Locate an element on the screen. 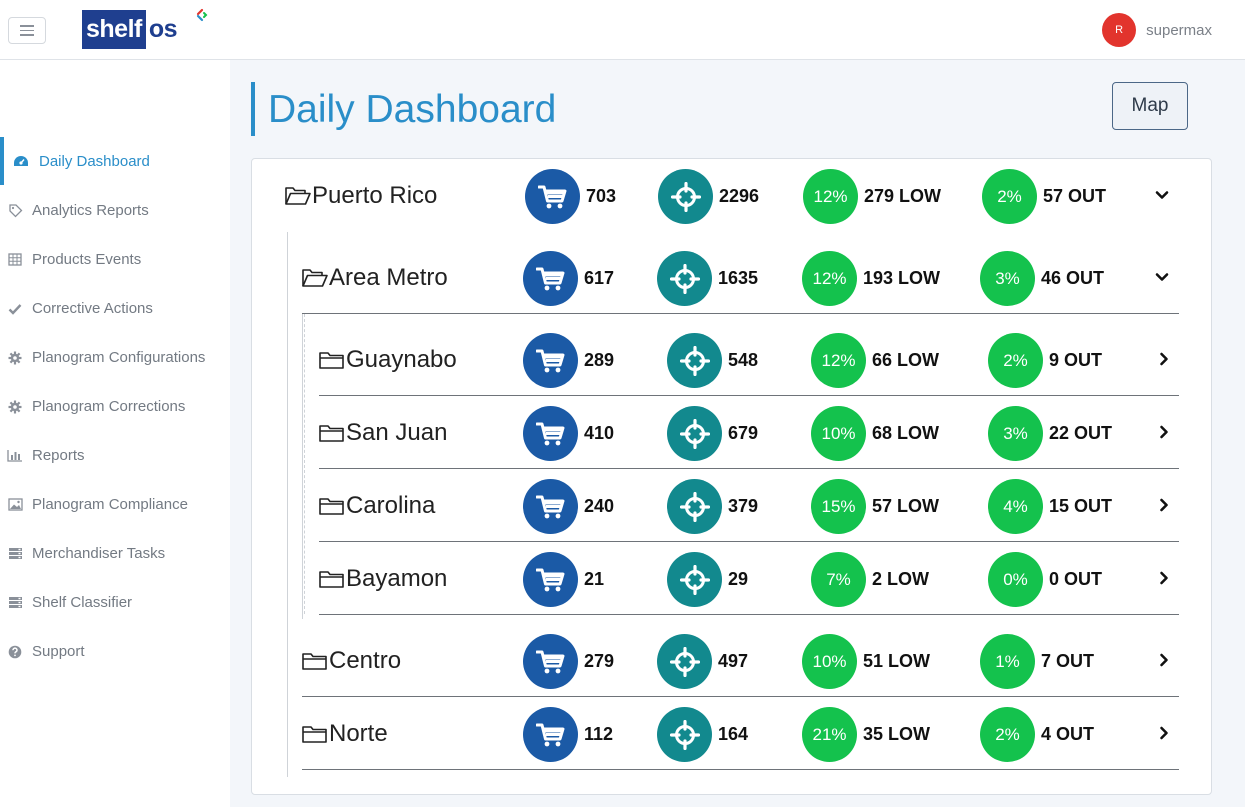  row-name: Carolina is located at coordinates (377, 506).